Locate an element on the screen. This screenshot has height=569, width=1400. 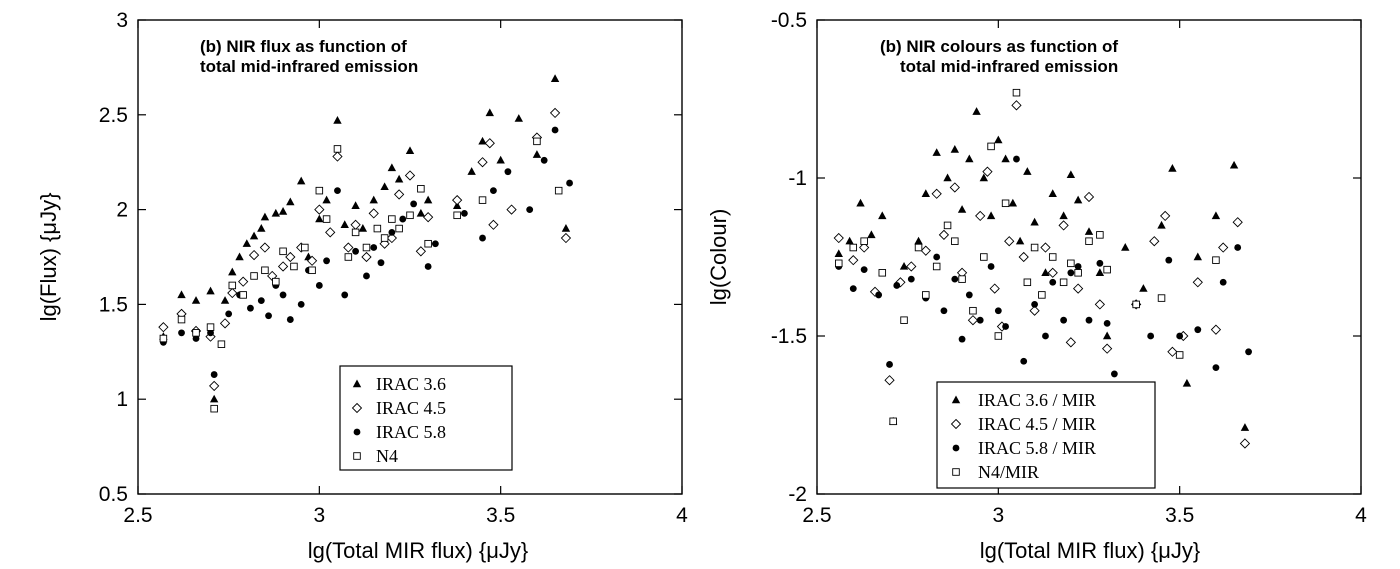
right-x-tick-label-3: 4 is located at coordinates (1361, 515).